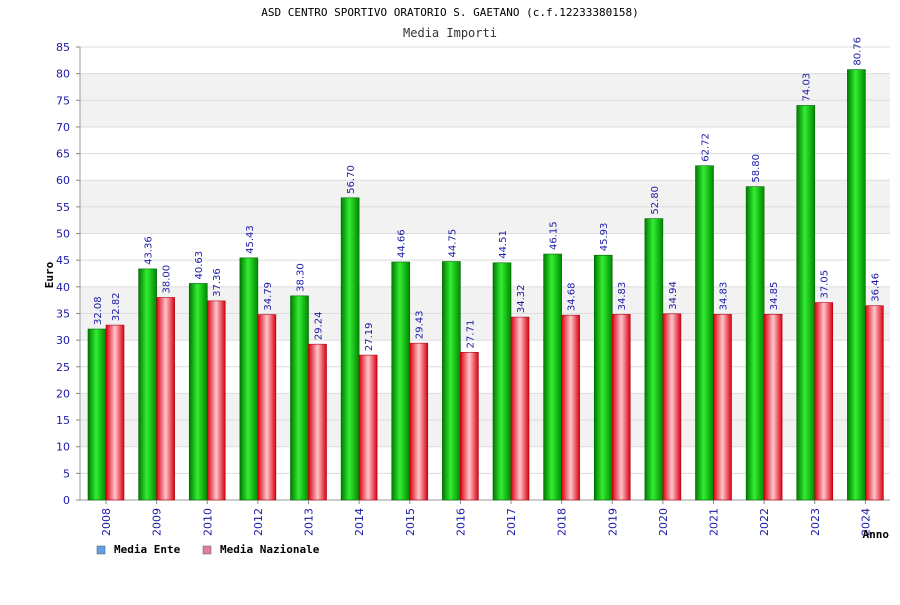 The width and height of the screenshot is (900, 605). I want to click on y-tick-label: 80, so click(63, 74).